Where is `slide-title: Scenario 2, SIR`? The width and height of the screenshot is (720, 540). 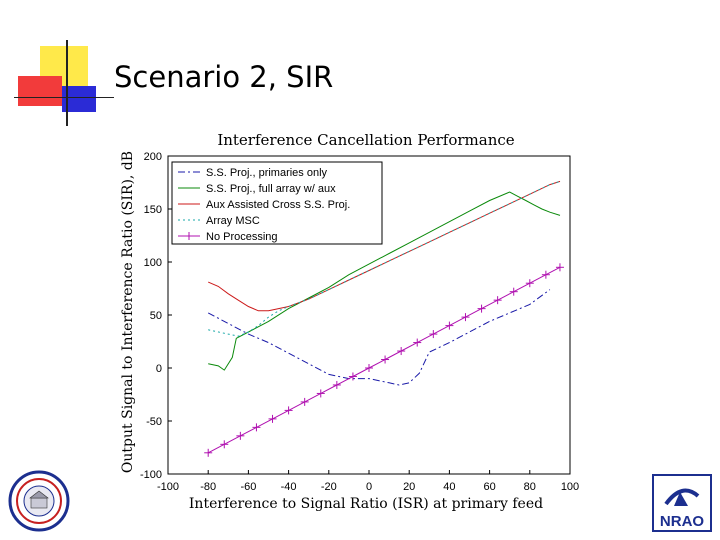 slide-title: Scenario 2, SIR is located at coordinates (224, 77).